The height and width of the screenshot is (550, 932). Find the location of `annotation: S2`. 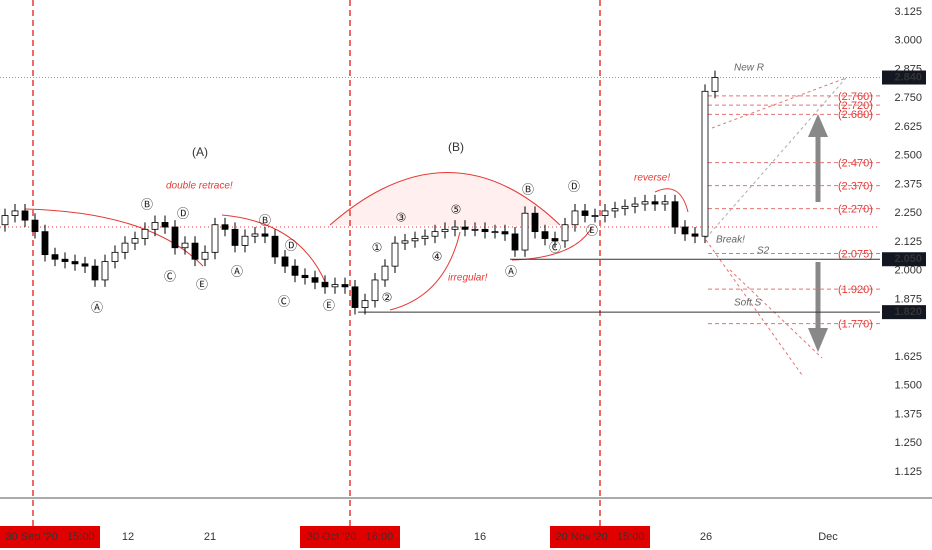

annotation: S2 is located at coordinates (763, 251).